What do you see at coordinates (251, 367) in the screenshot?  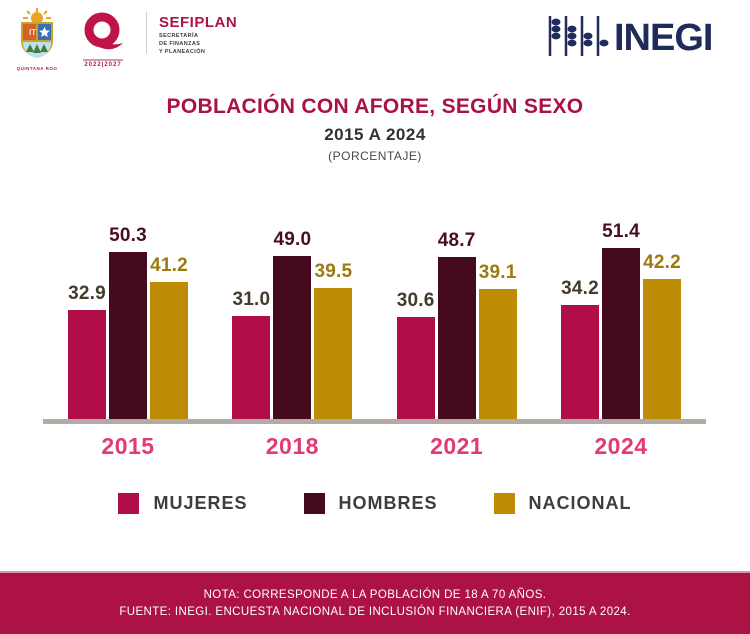 I see `bar-mujeres-2018` at bounding box center [251, 367].